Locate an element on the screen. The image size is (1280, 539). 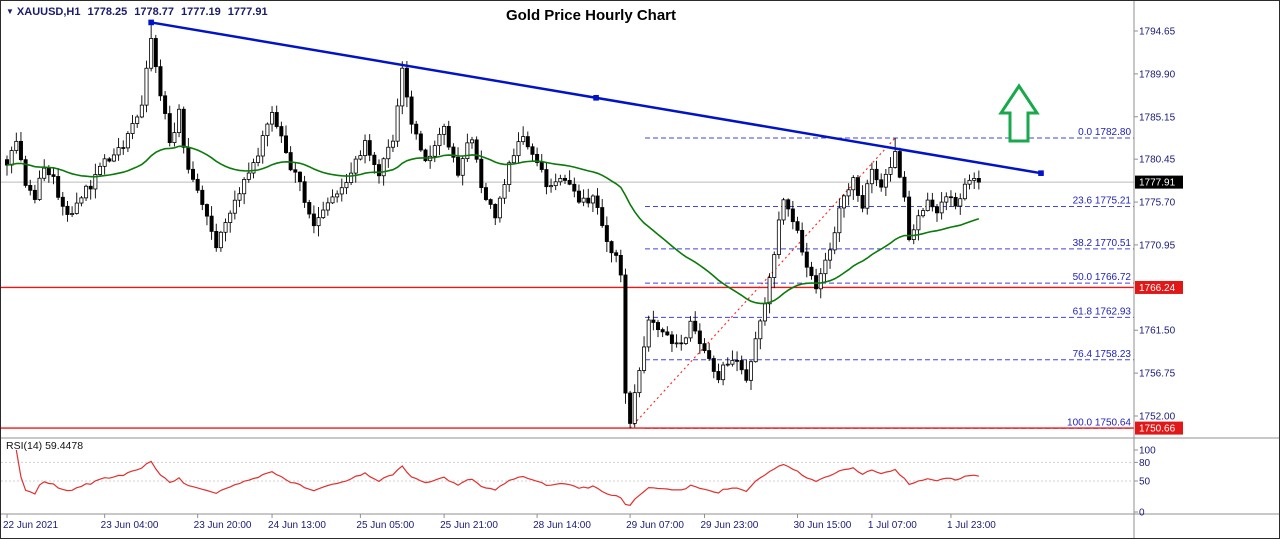
svg-text: 80 is located at coordinates (1145, 463).